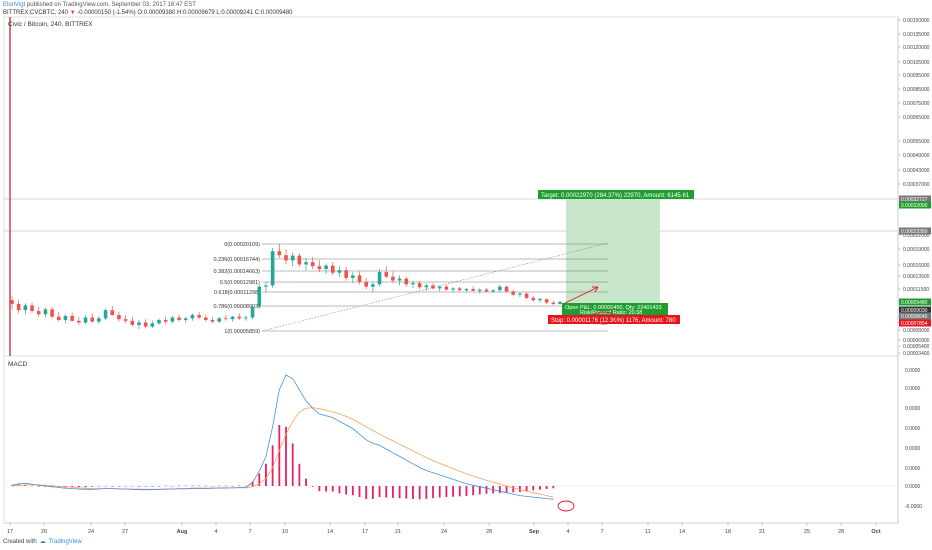 The image size is (932, 550). What do you see at coordinates (242, 245) in the screenshot?
I see `fib-level-label: 0(0.00020109)` at bounding box center [242, 245].